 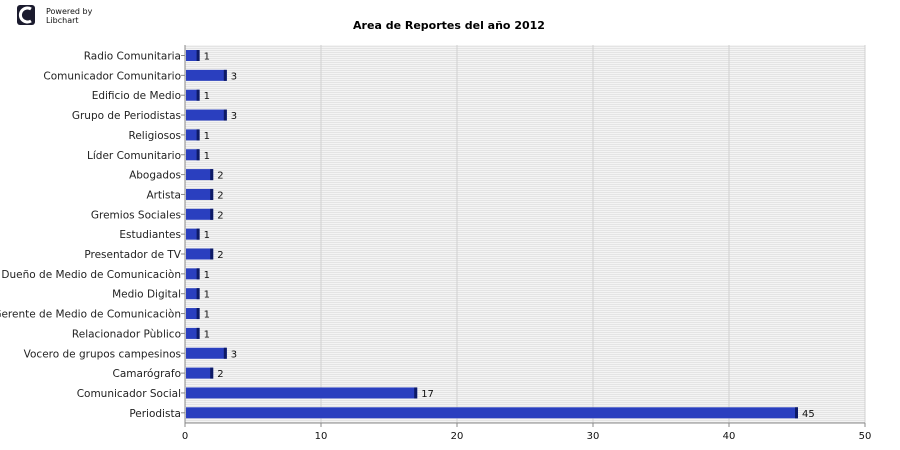 What do you see at coordinates (427, 394) in the screenshot?
I see `value-label: 17` at bounding box center [427, 394].